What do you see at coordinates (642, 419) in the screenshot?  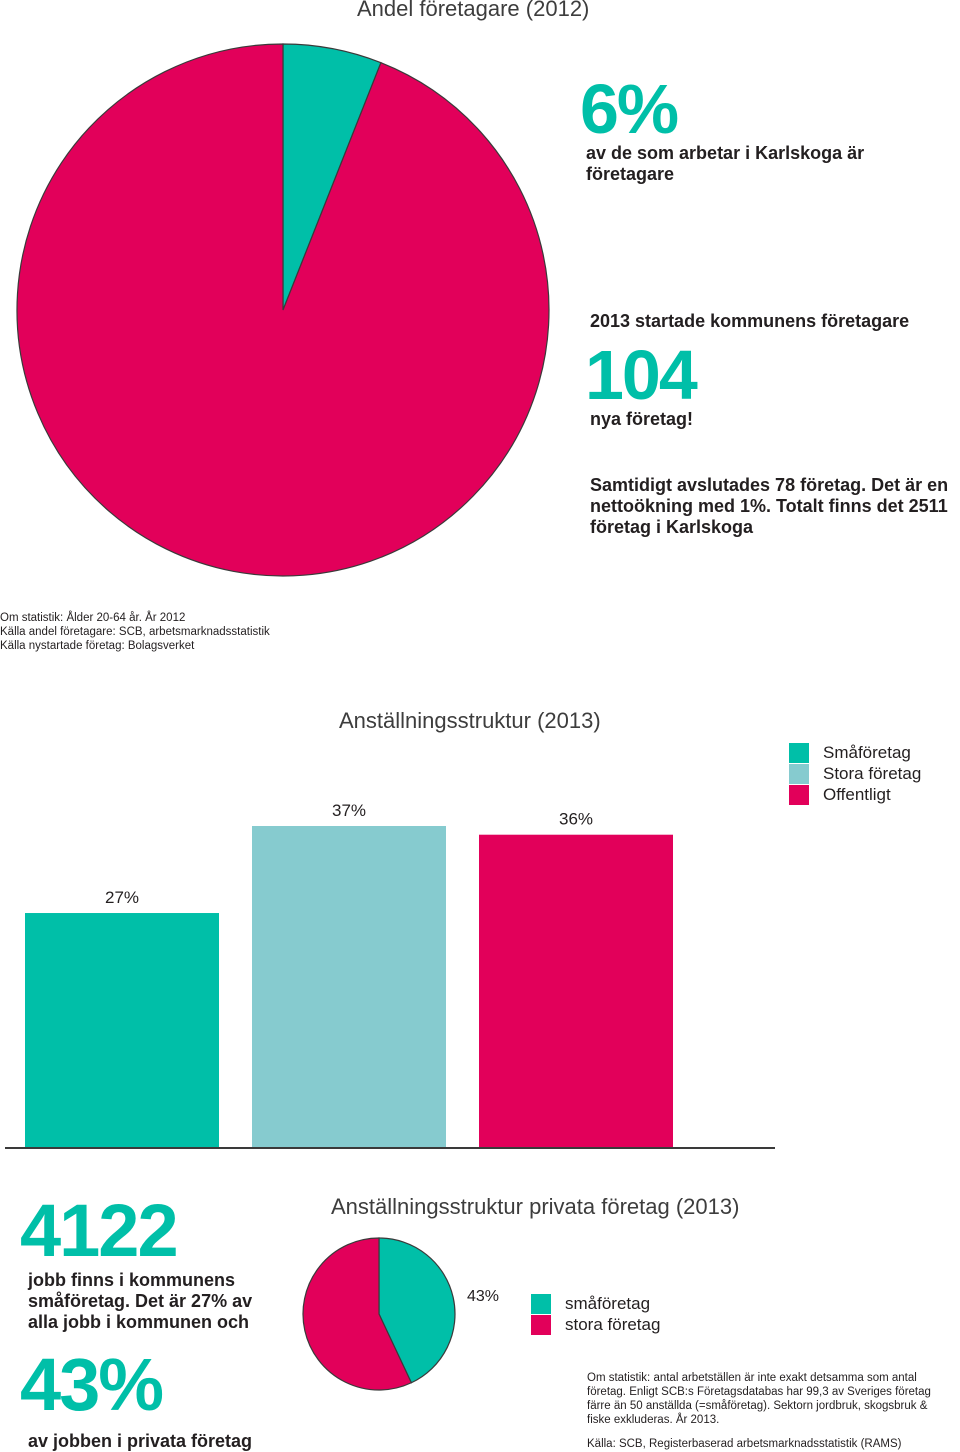 I see `started-suffix: nya företag!` at bounding box center [642, 419].